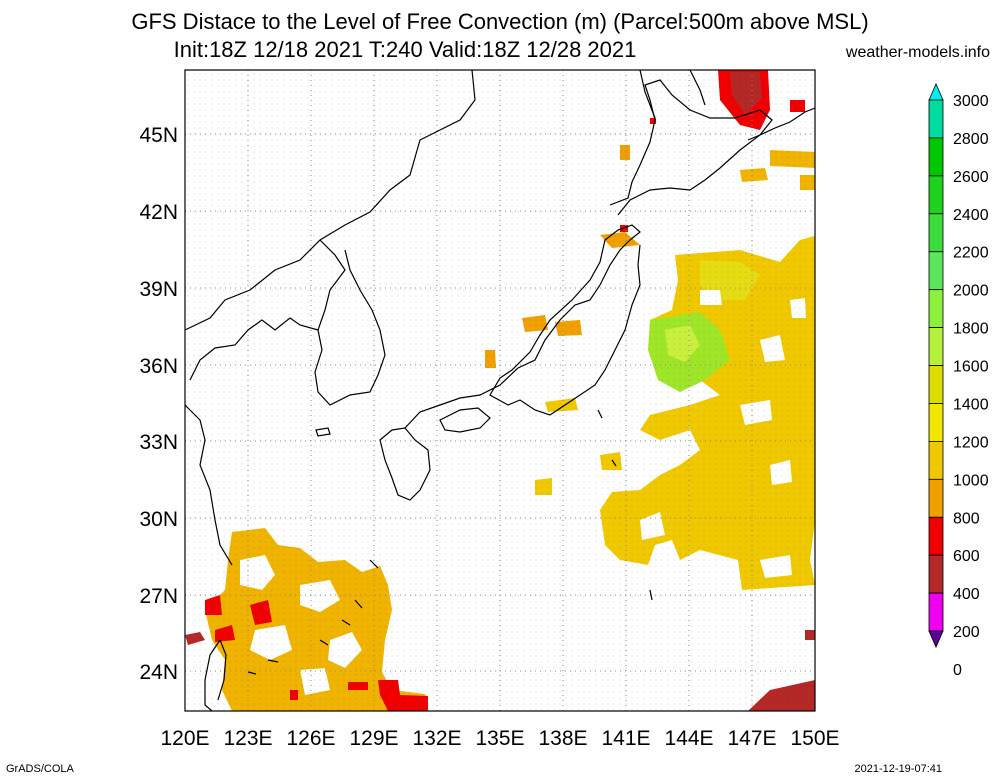 The width and height of the screenshot is (1000, 779). Describe the element at coordinates (814, 738) in the screenshot. I see `lon-label: 150E` at that location.